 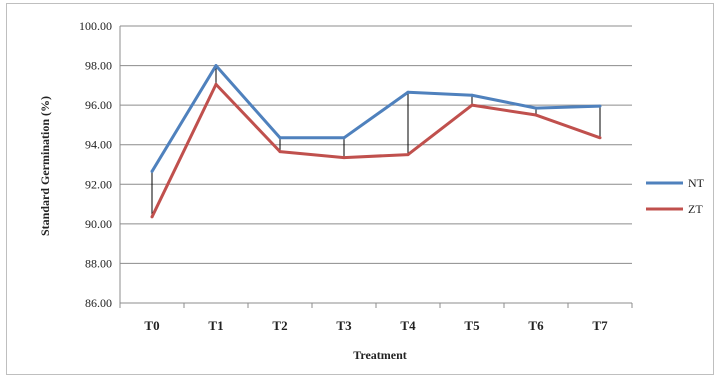 What do you see at coordinates (98, 303) in the screenshot?
I see `y-tick-label: 86.00` at bounding box center [98, 303].